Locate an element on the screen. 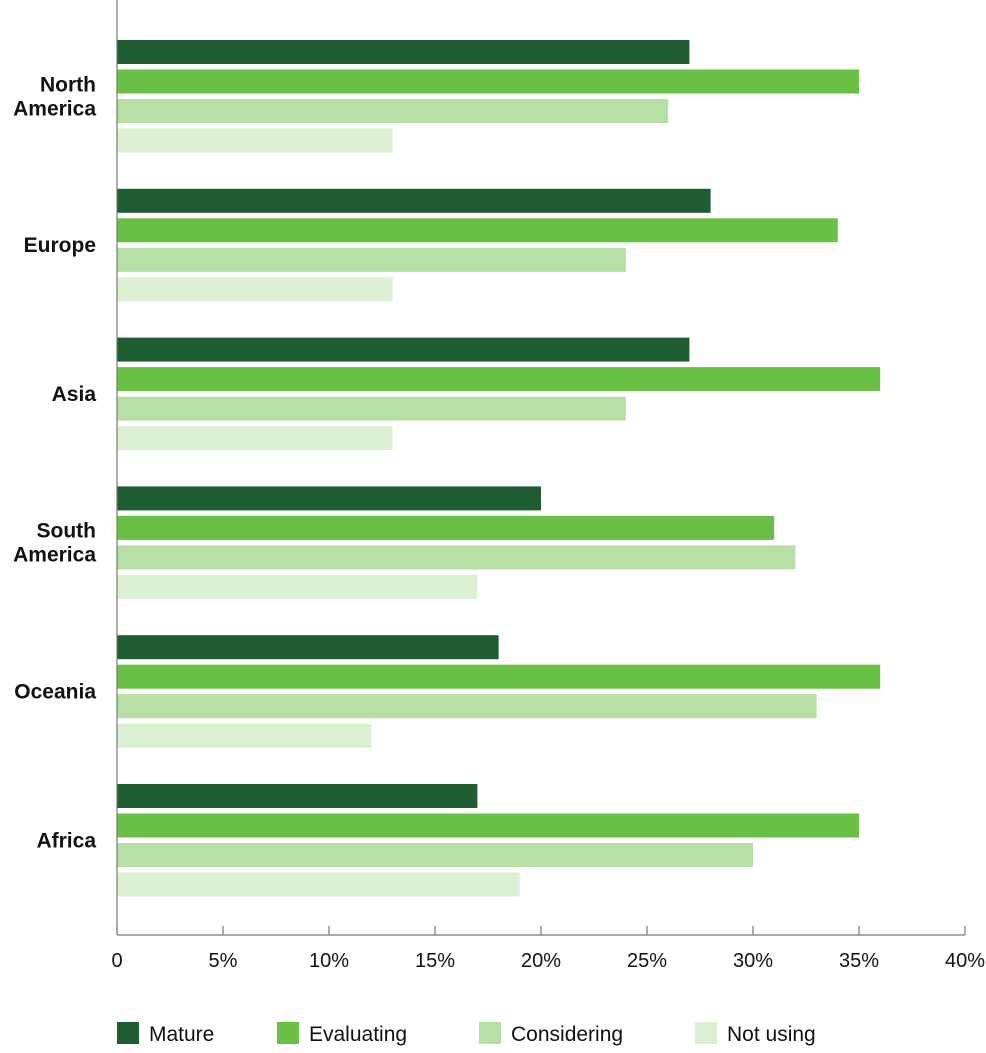  category-label: Africa is located at coordinates (66, 840).